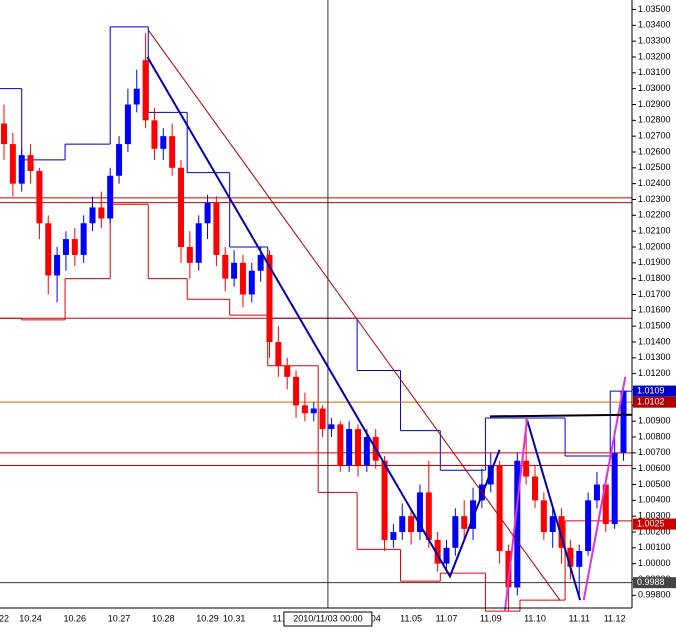 The height and width of the screenshot is (633, 676). What do you see at coordinates (491, 618) in the screenshot?
I see `x-tick-label: 11.09` at bounding box center [491, 618].